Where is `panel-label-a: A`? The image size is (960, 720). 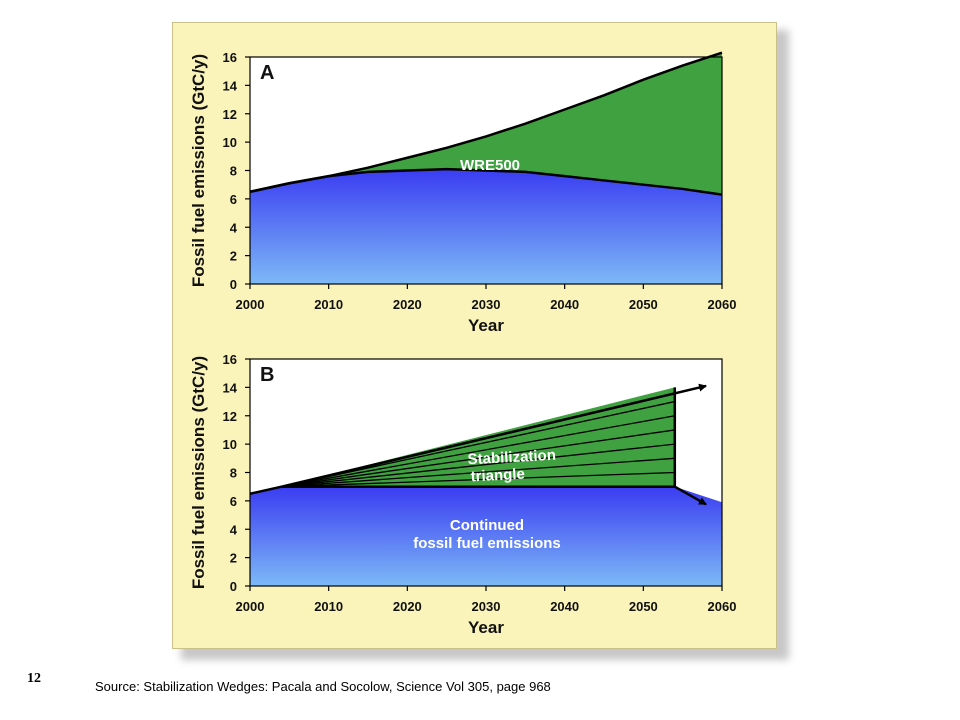 panel-label-a: A is located at coordinates (267, 73).